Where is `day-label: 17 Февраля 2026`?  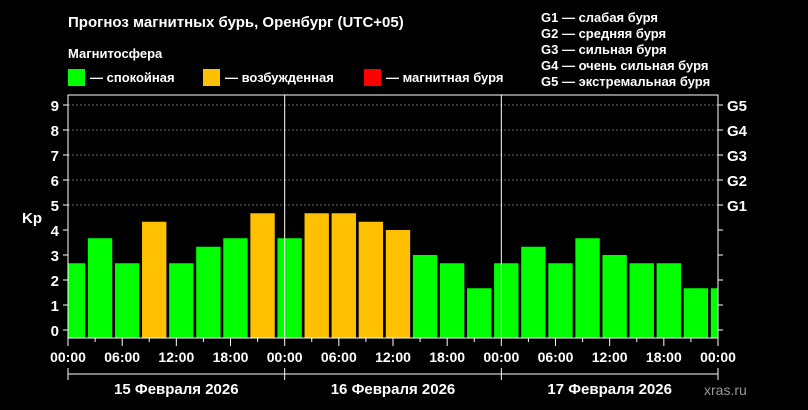 day-label: 17 Февраля 2026 is located at coordinates (609, 389).